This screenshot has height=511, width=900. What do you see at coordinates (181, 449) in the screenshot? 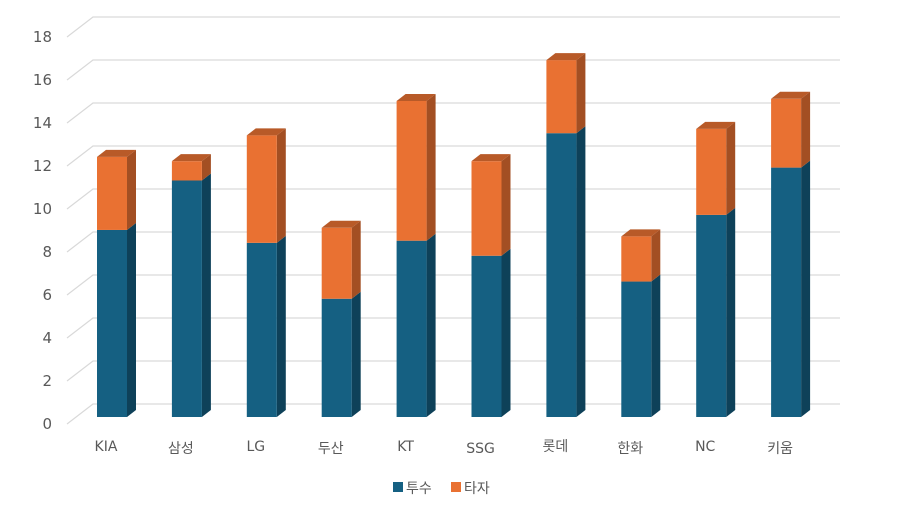
I see `x-tick-label: 삼성` at bounding box center [181, 449].